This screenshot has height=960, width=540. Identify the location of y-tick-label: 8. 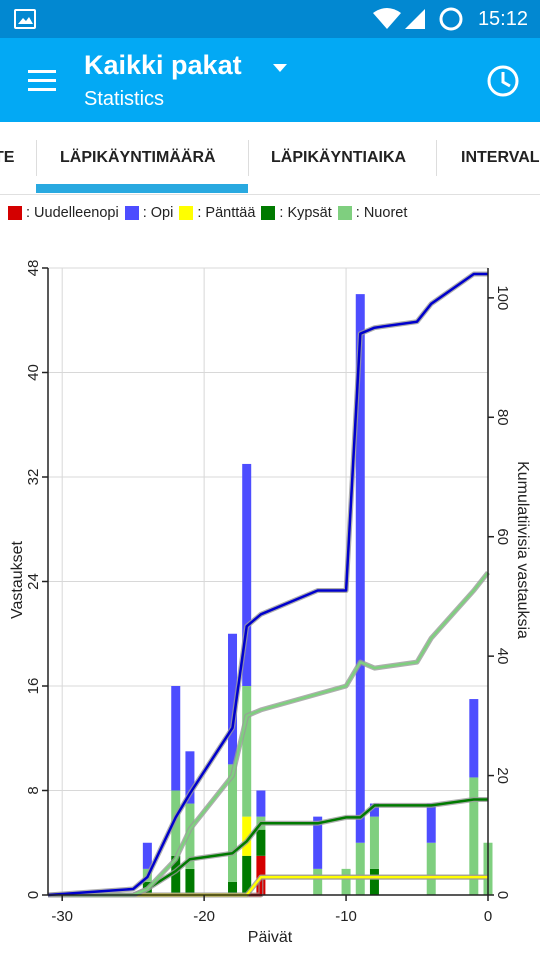
(33, 790).